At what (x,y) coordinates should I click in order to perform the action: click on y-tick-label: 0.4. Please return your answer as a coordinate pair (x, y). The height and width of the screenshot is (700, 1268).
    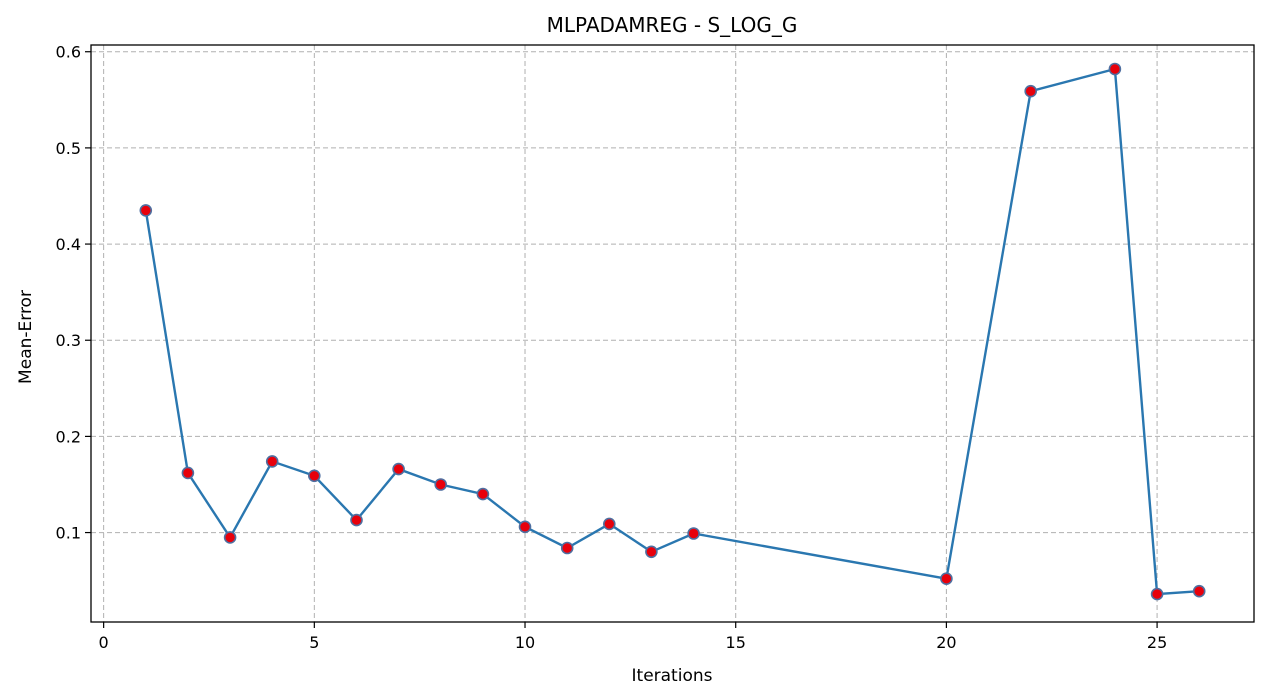
    Looking at the image, I should click on (68, 244).